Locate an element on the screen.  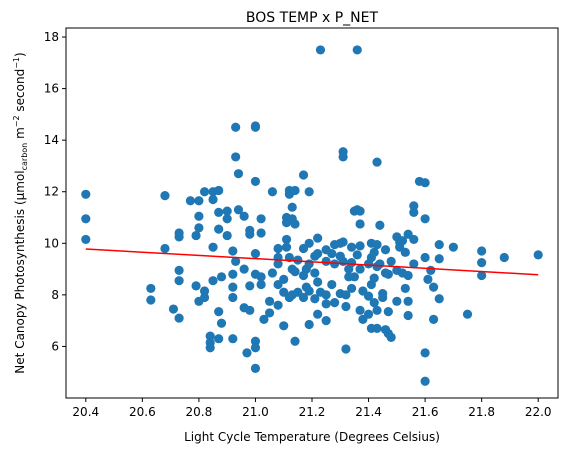
x-tick-label: 21.4 is located at coordinates (368, 412).